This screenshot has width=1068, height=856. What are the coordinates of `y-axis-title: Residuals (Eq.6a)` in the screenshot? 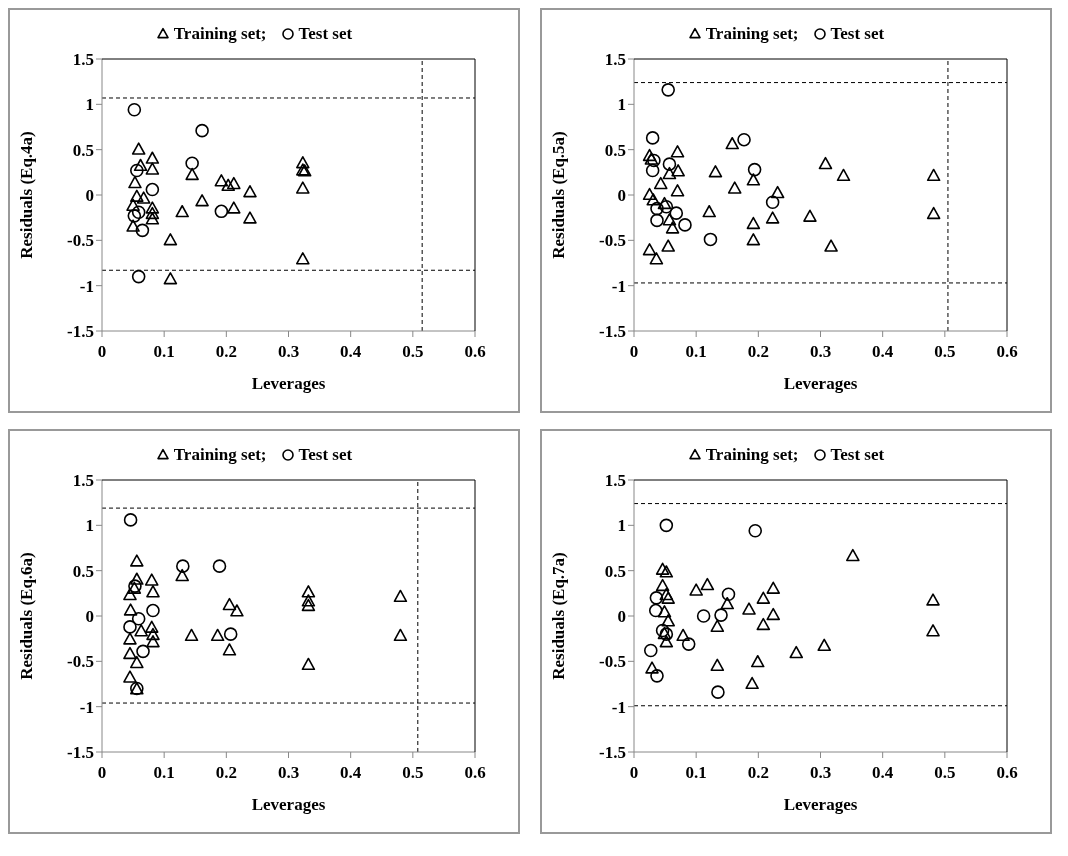 It's located at (27, 616).